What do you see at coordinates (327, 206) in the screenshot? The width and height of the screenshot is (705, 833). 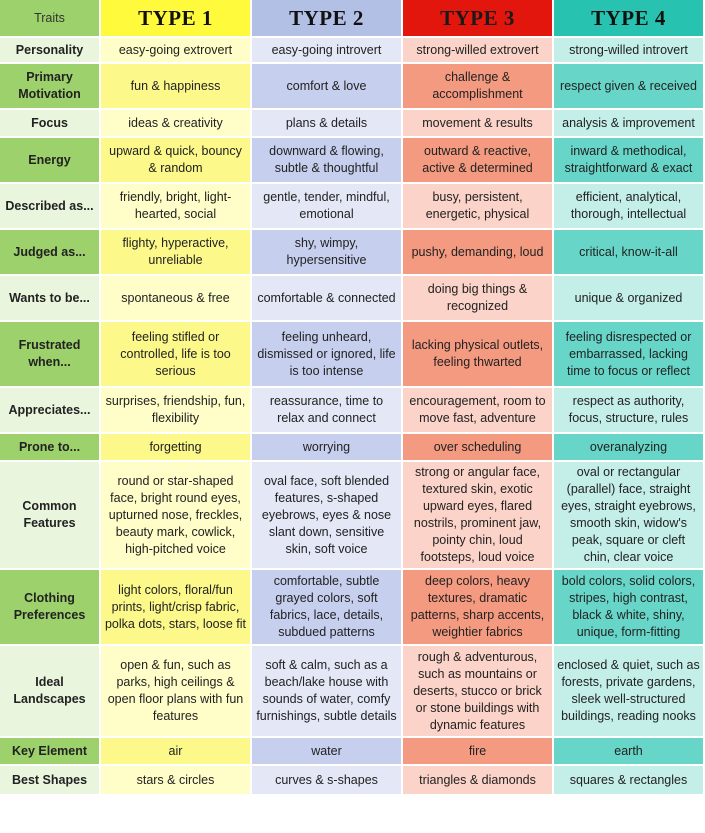 I see `type-2-cell: gentle, tender, mindful, emotional` at bounding box center [327, 206].